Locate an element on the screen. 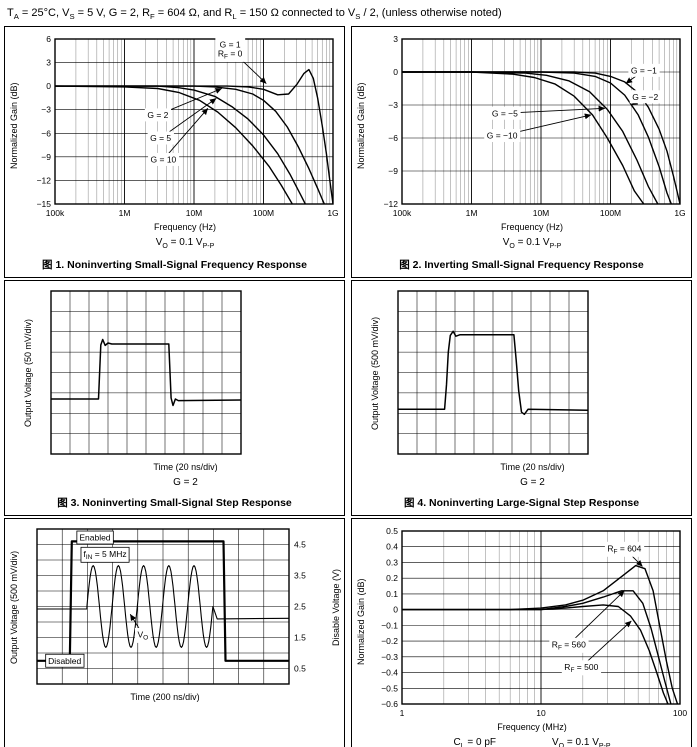  svg-text: 10 is located at coordinates (541, 713).